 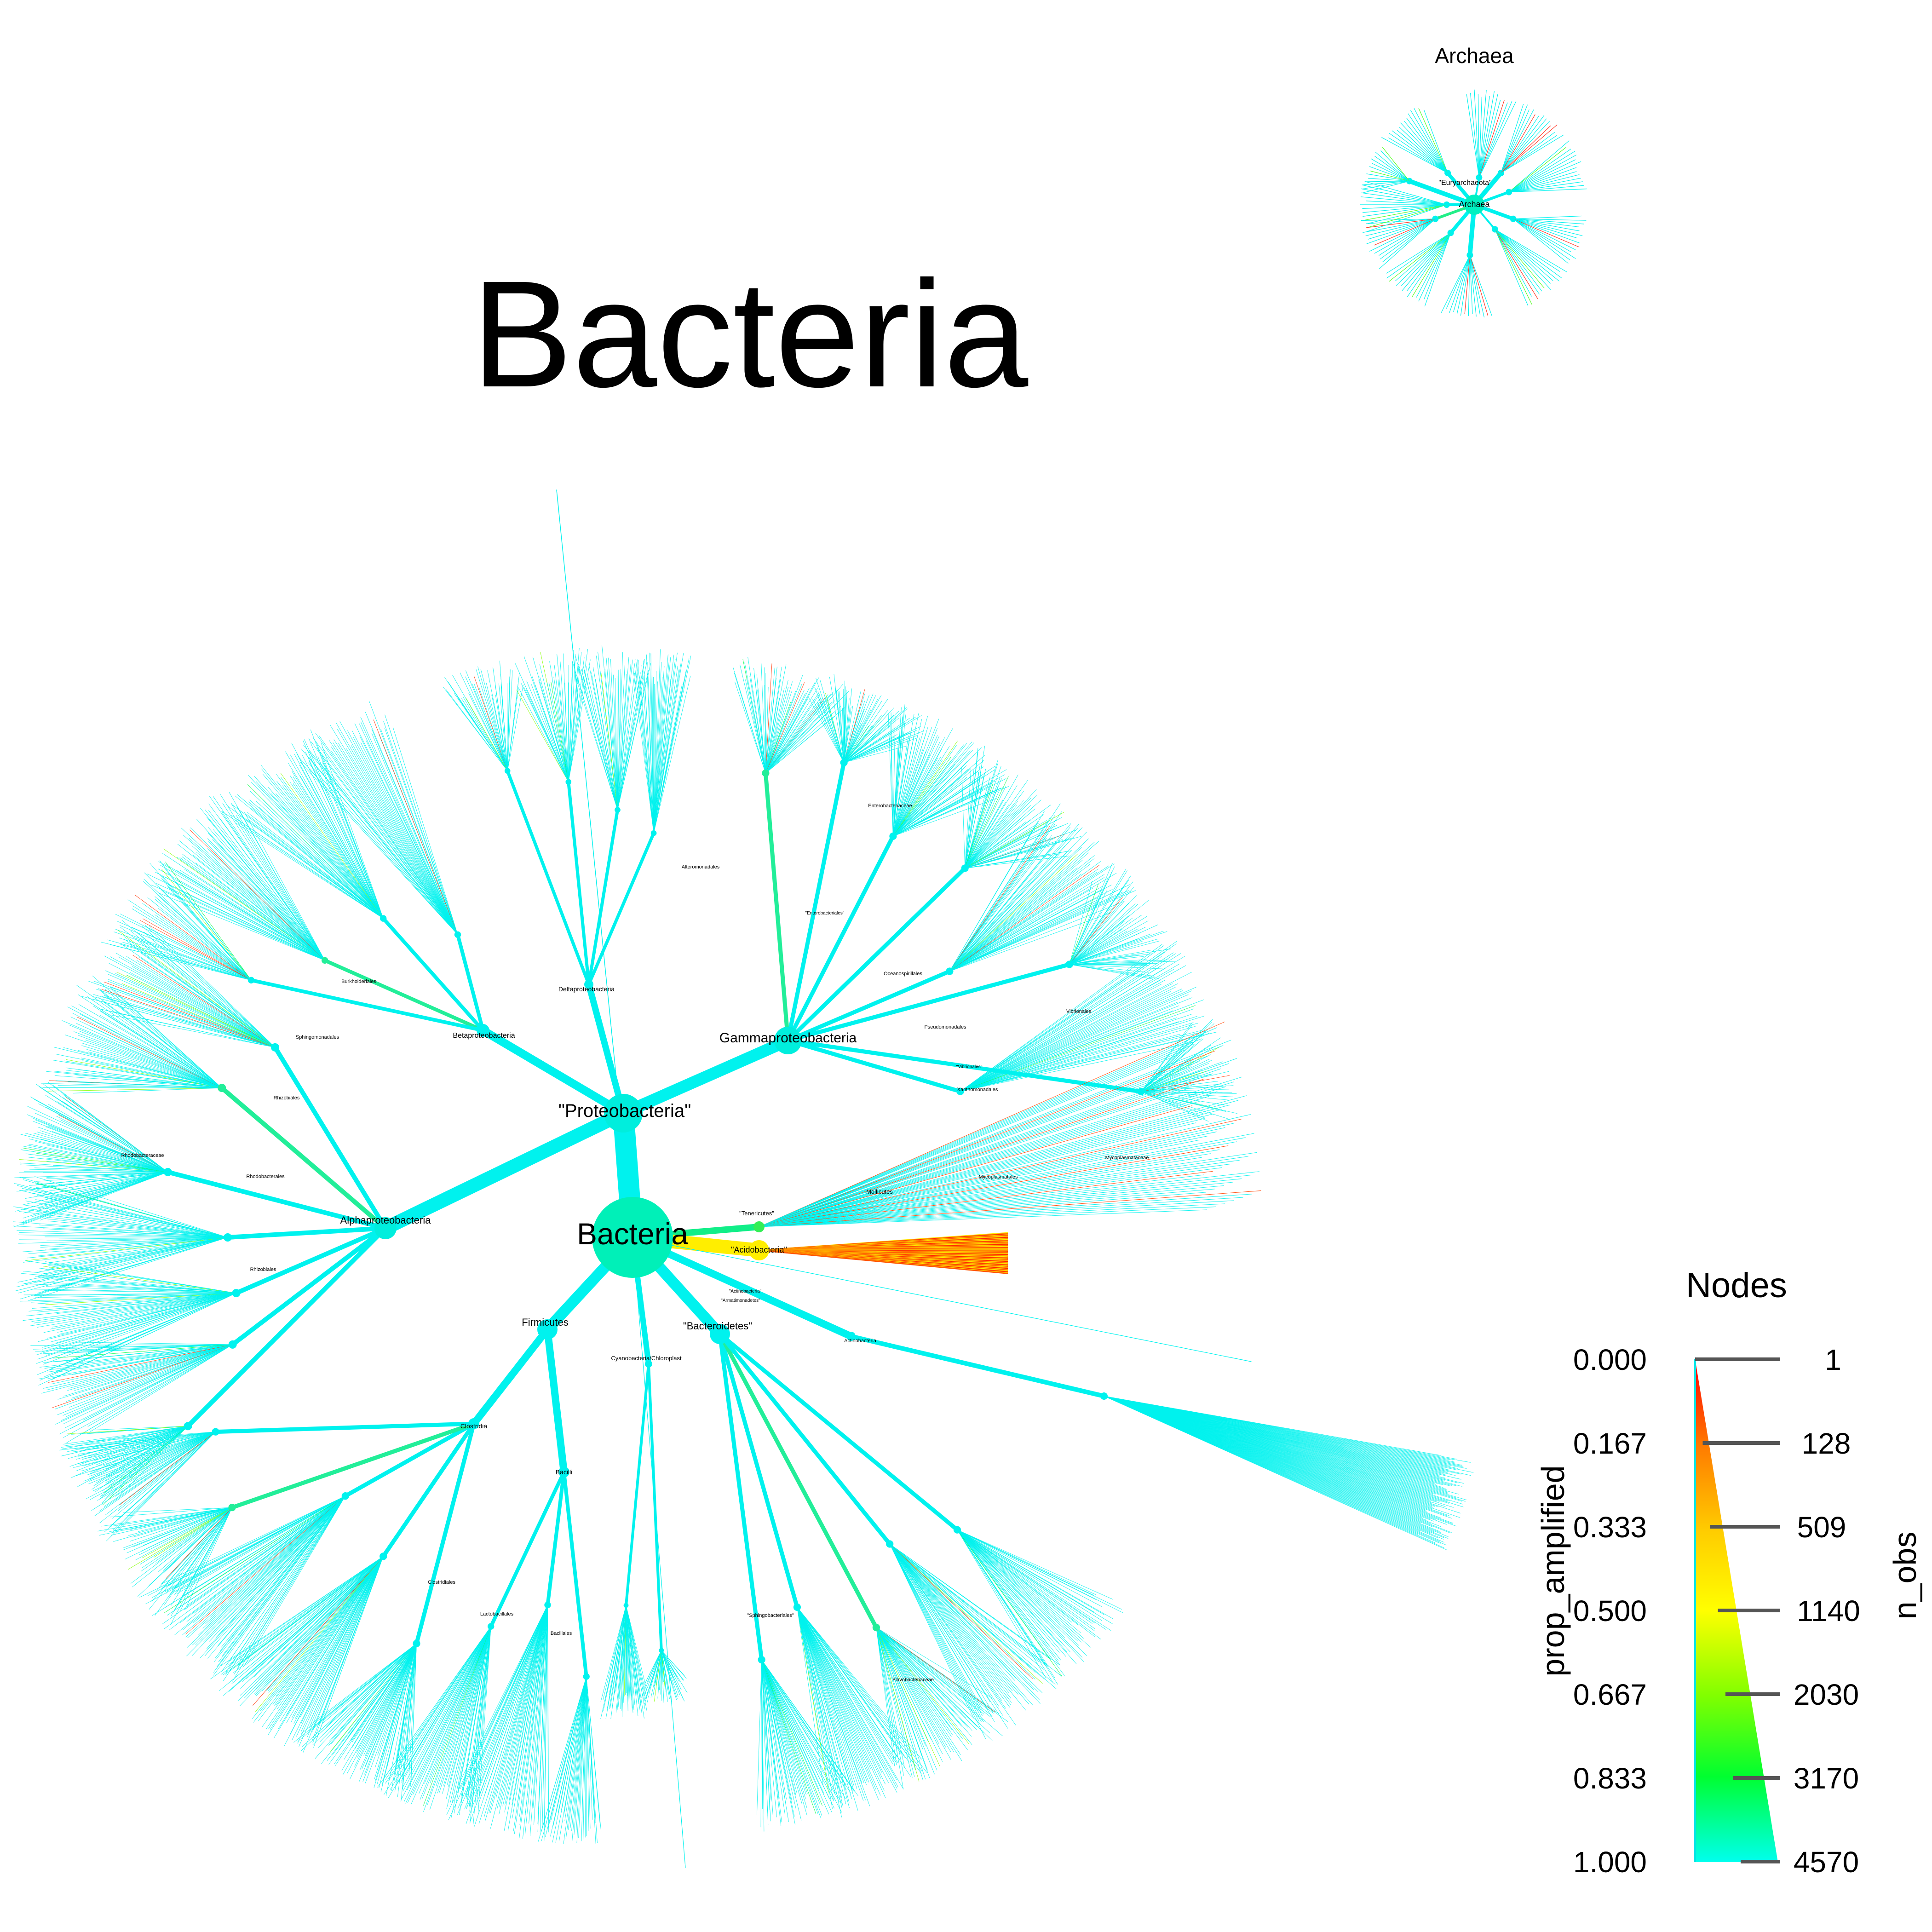 What do you see at coordinates (232, 1508) in the screenshot?
I see `branch-node` at bounding box center [232, 1508].